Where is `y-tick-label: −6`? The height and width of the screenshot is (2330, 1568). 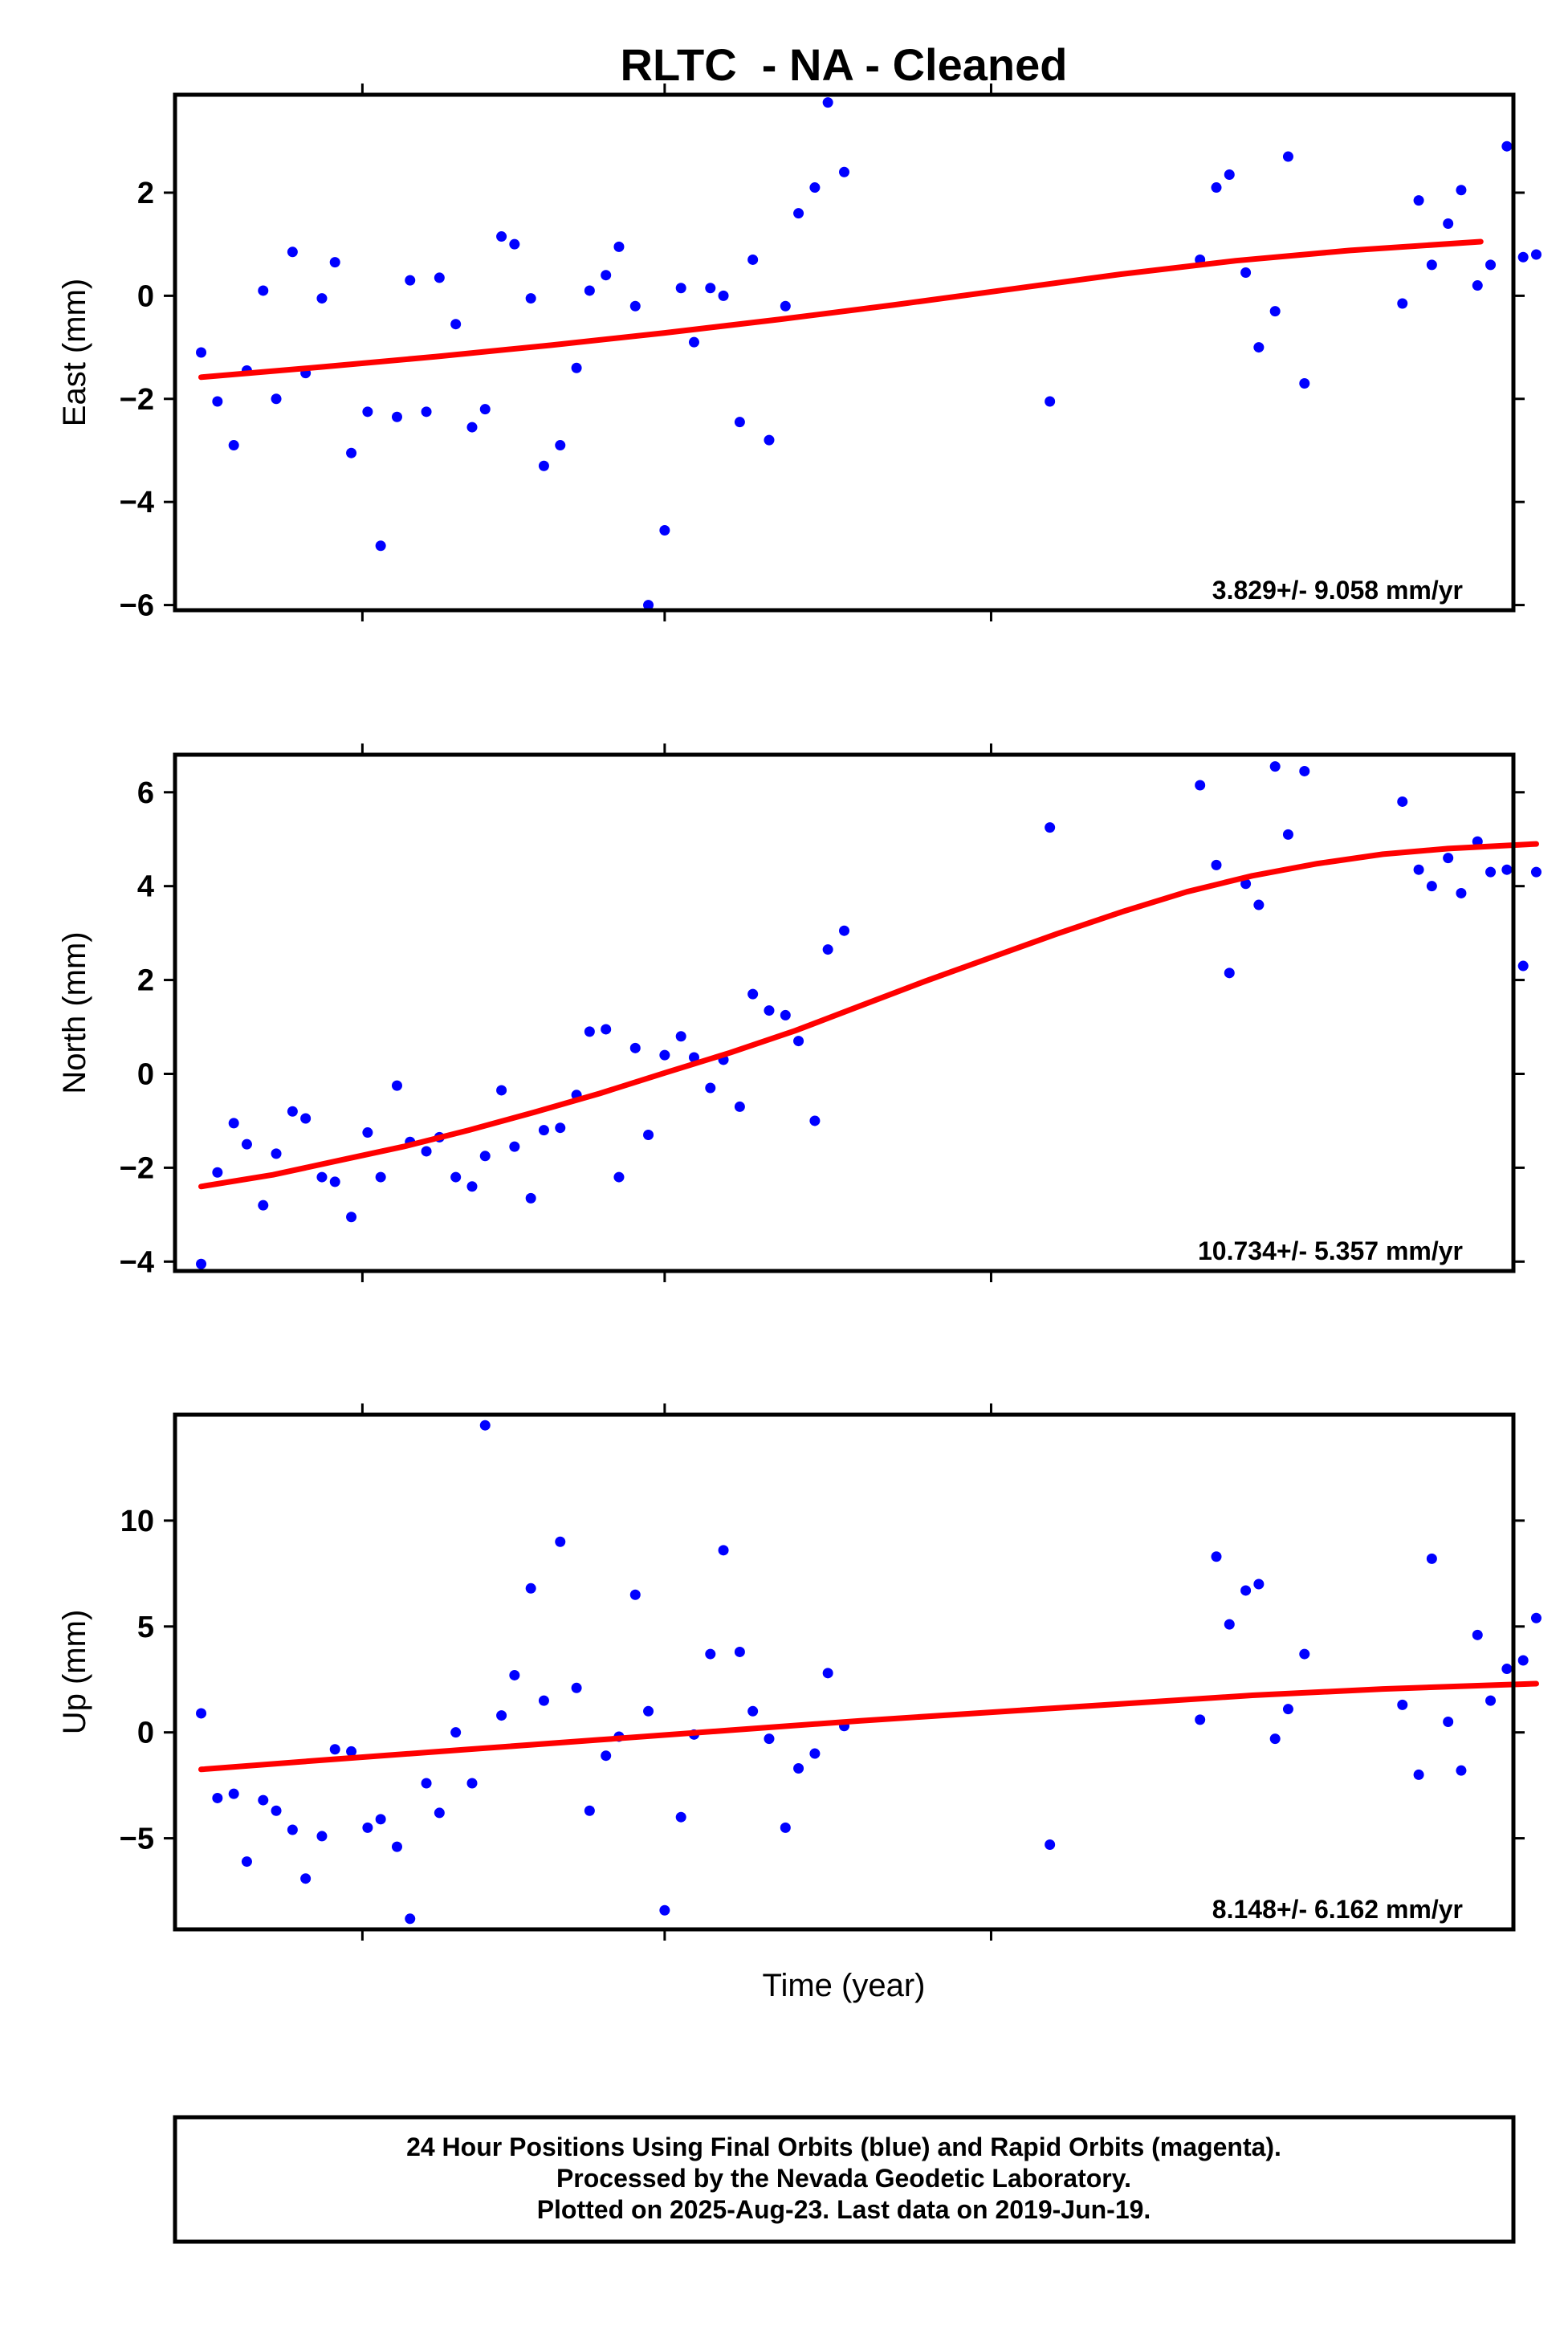
y-tick-label: −6 is located at coordinates (137, 606).